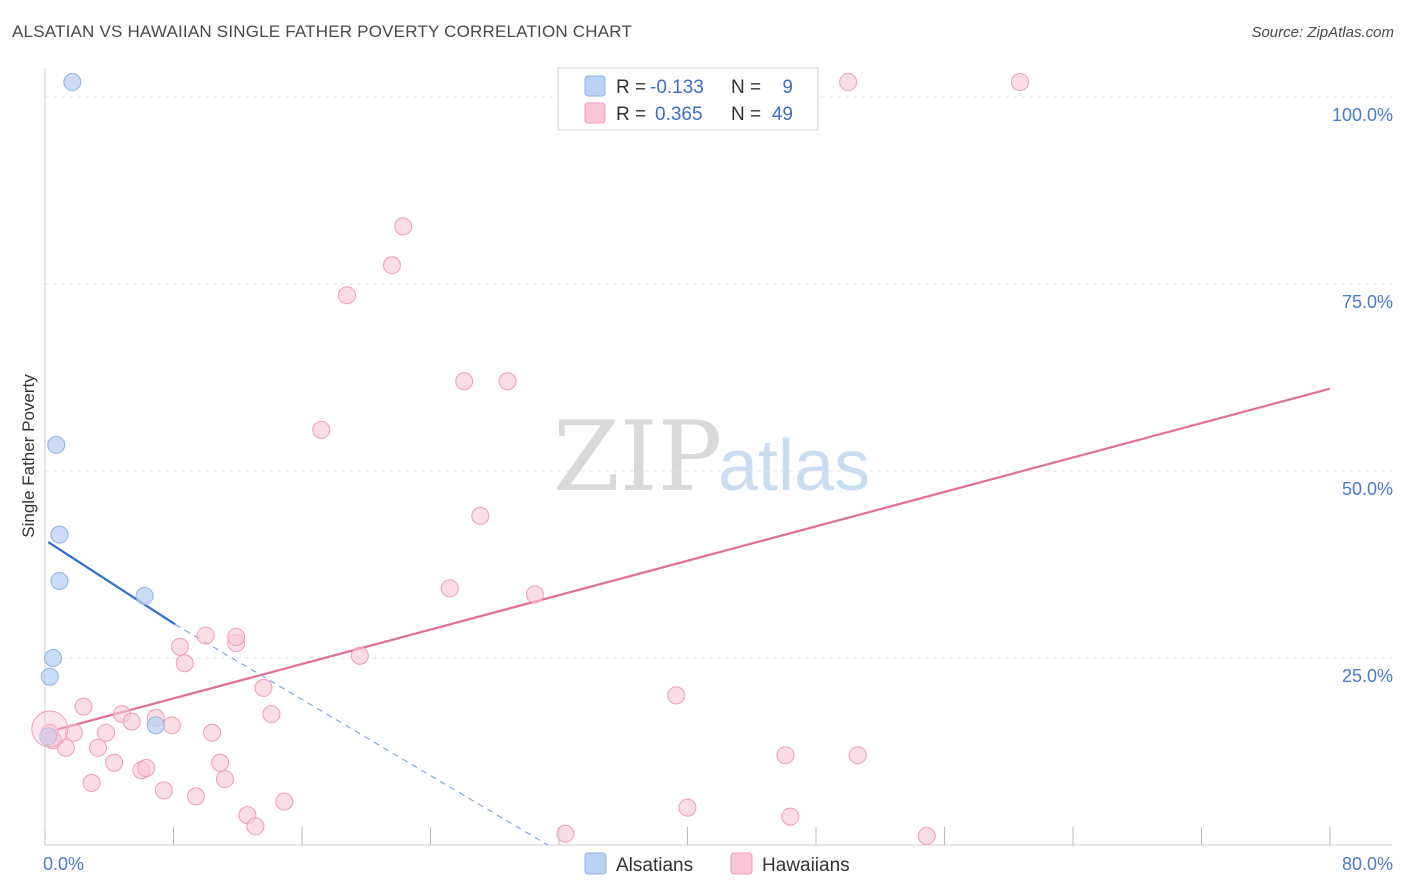 This screenshot has width=1406, height=892. I want to click on y-tick-label: 25.0%, so click(1367, 676).